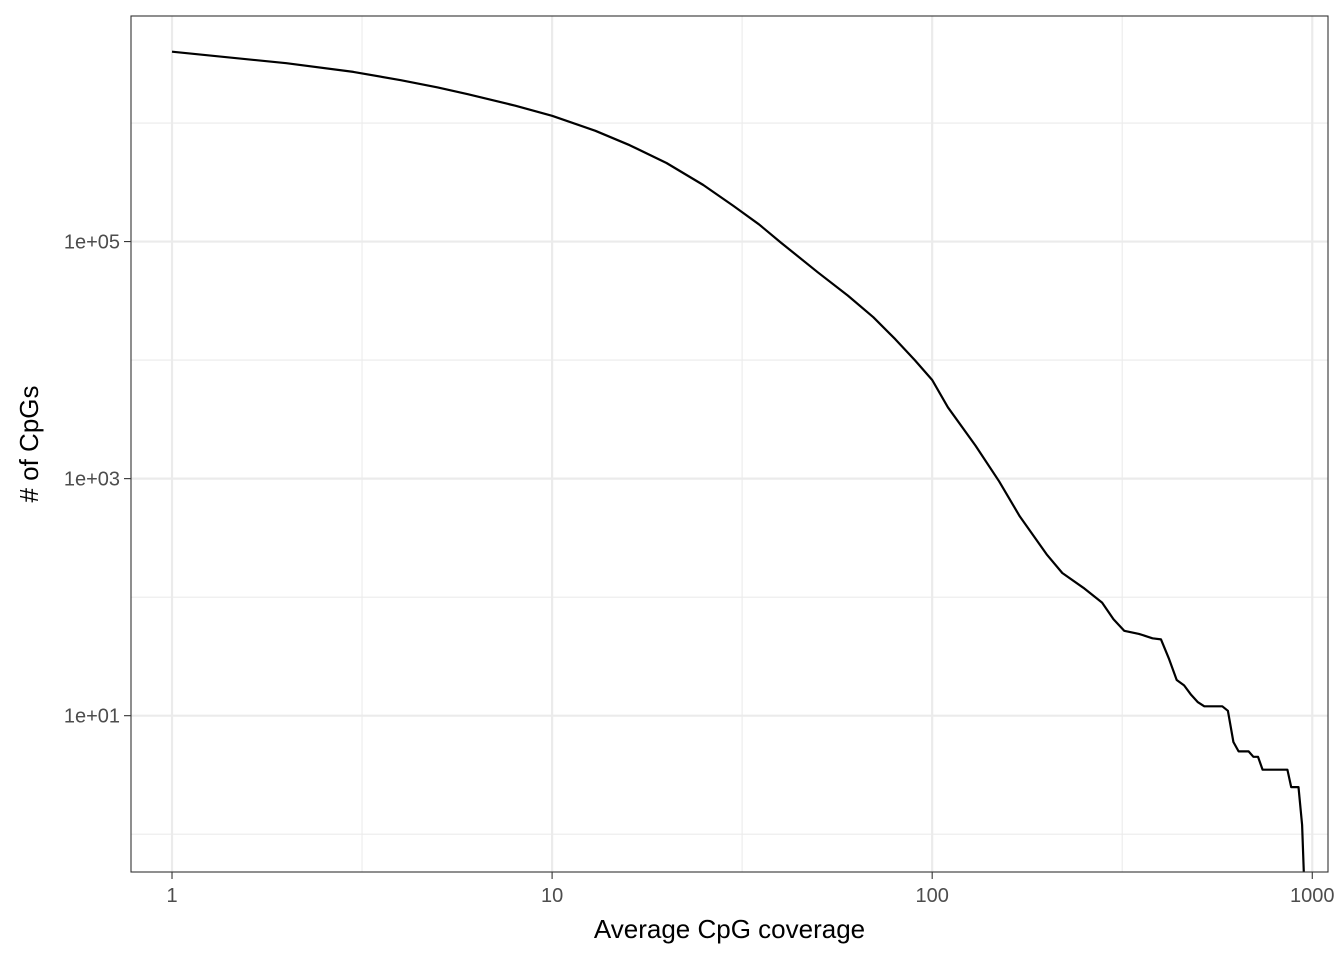 The width and height of the screenshot is (1344, 960). Describe the element at coordinates (92, 480) in the screenshot. I see `y-tick-label-1: 1e+03` at that location.